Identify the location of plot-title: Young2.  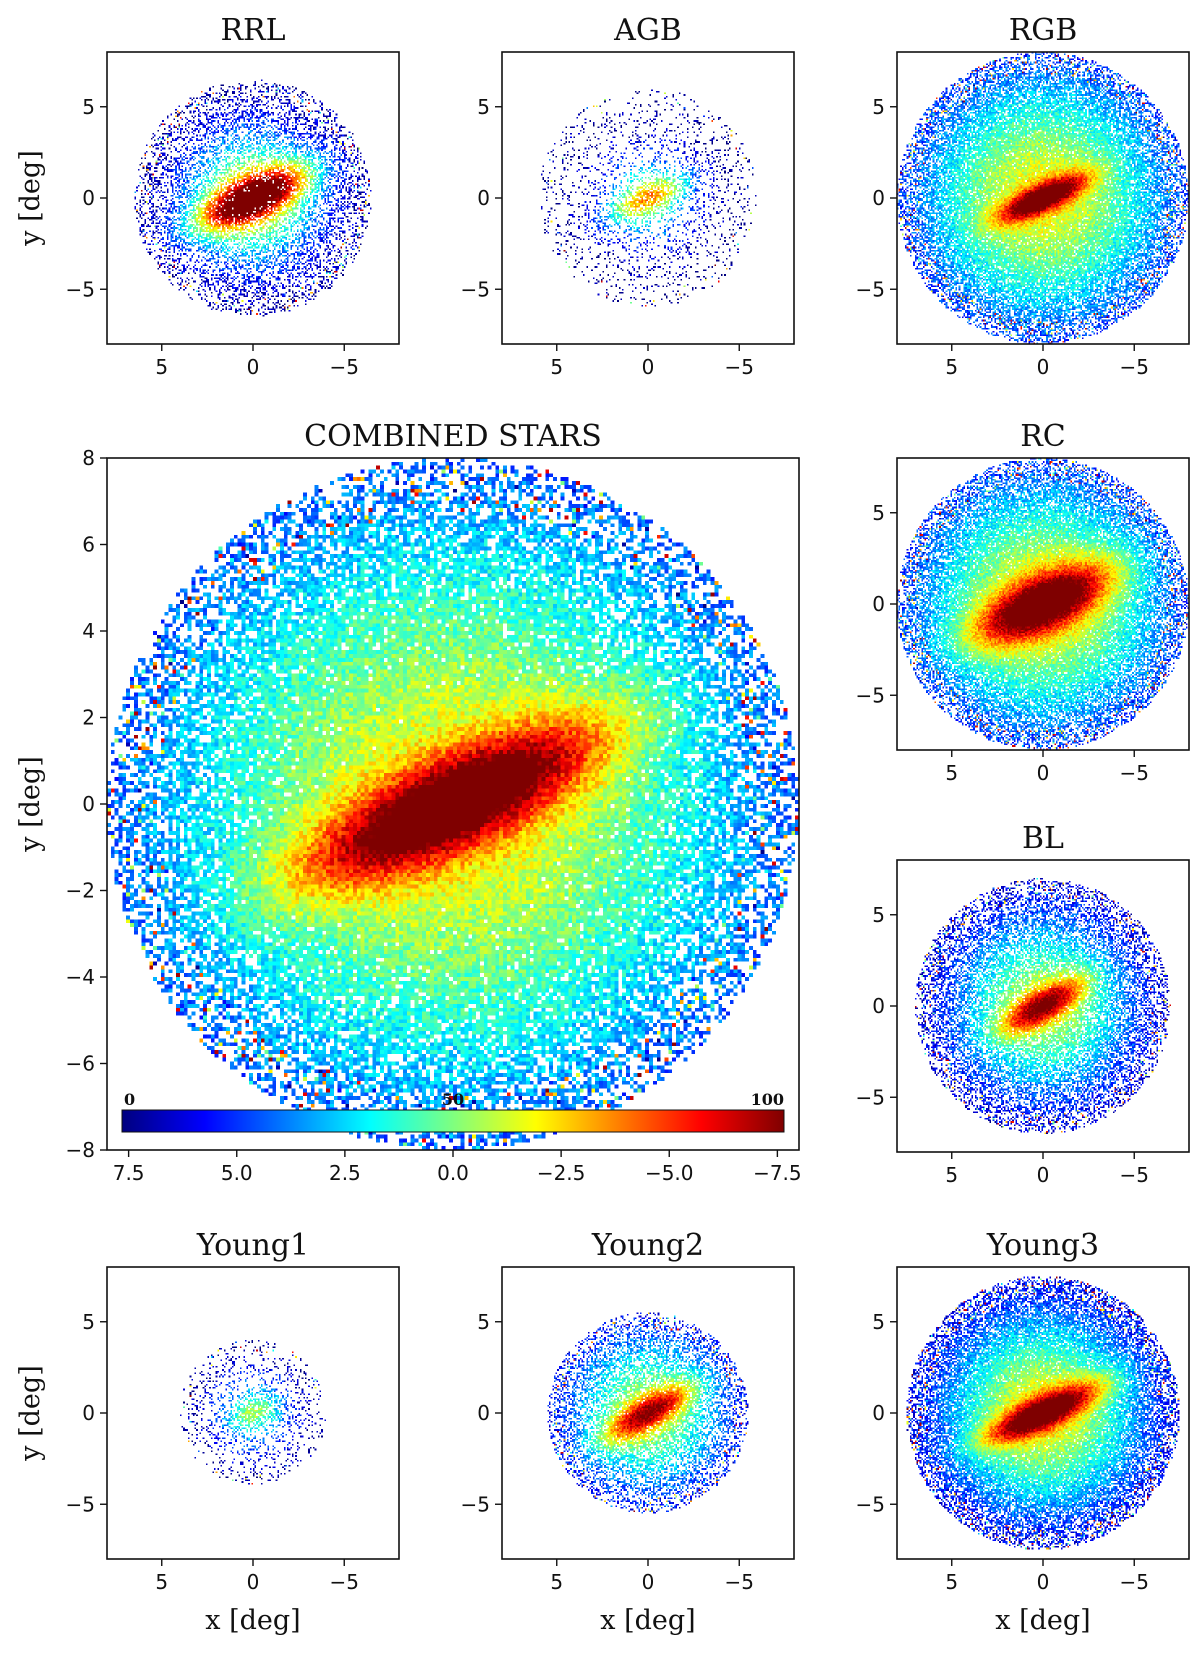
(647, 1245).